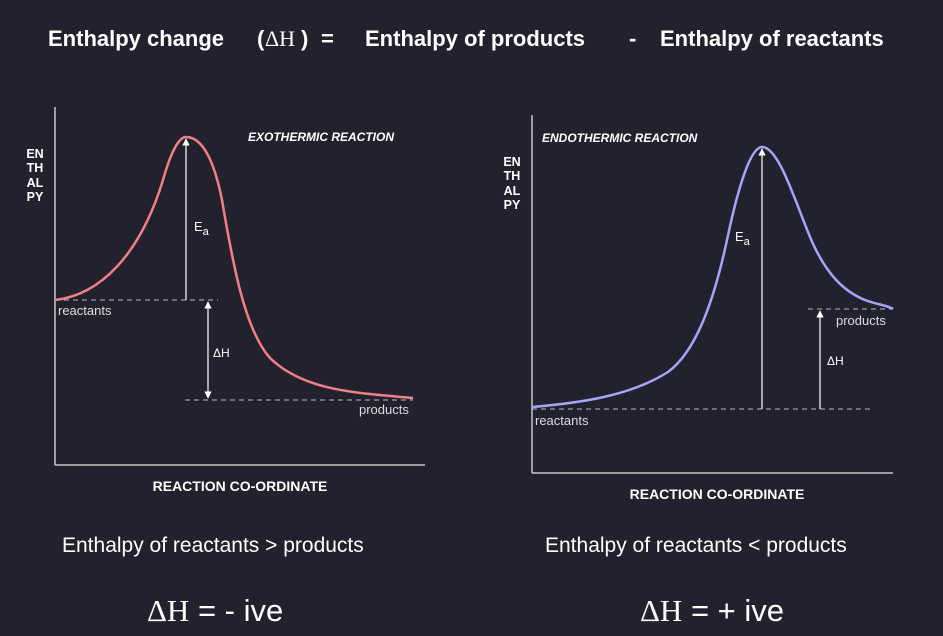 The height and width of the screenshot is (636, 943). I want to click on headline-delta-symbol: ΔH, so click(280, 38).